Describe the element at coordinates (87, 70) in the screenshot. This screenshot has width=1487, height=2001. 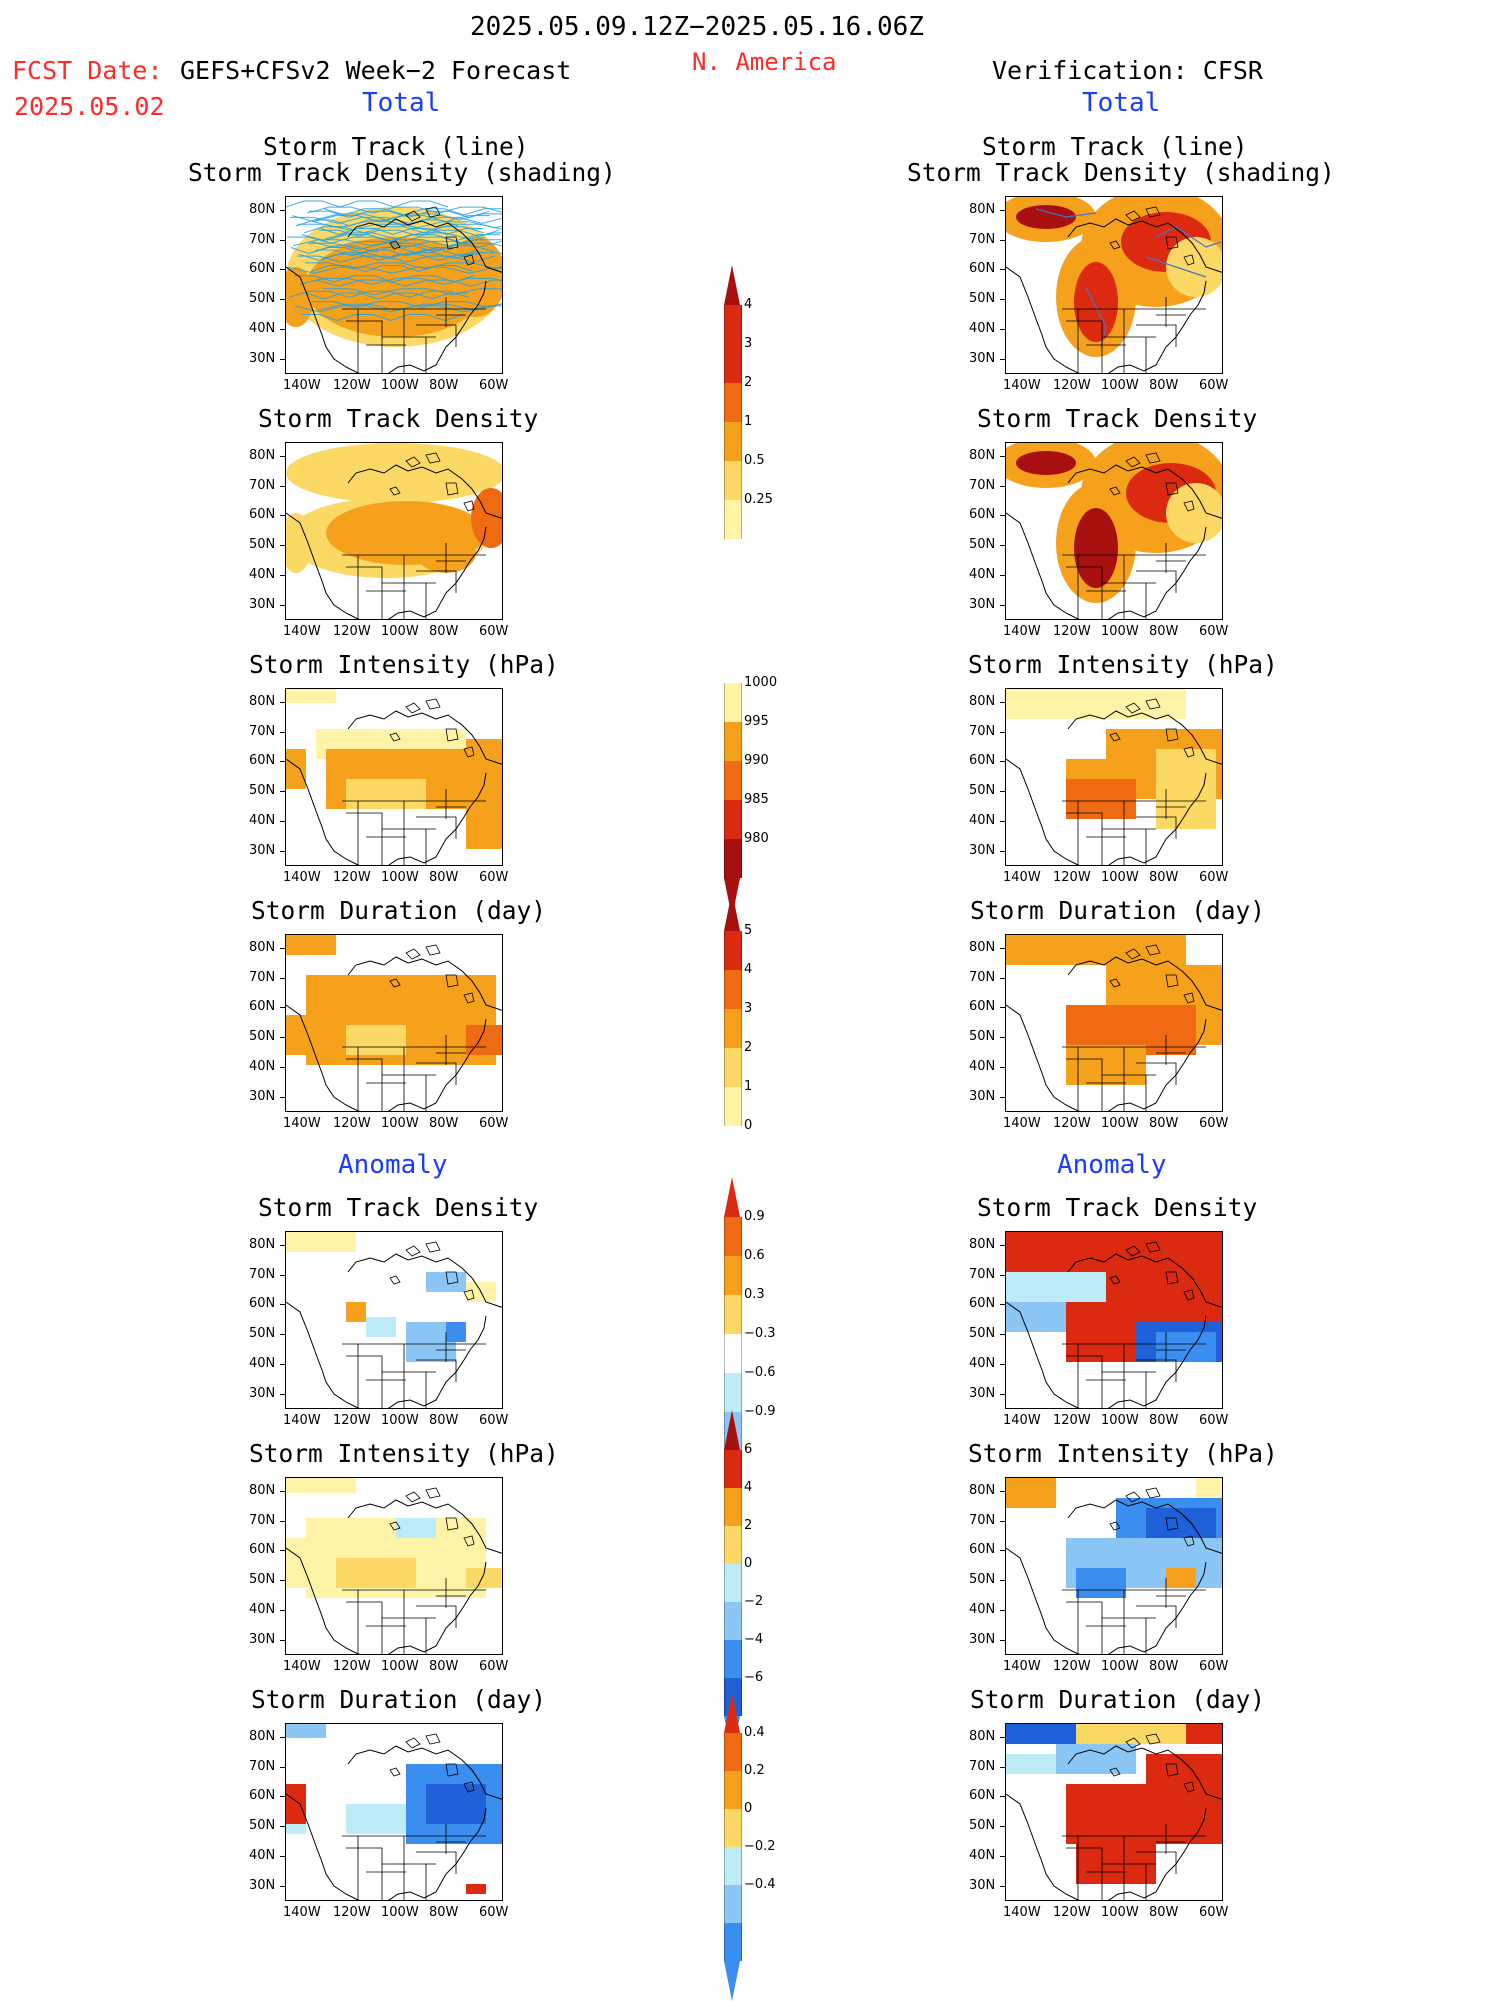
I see `fcst-date-label: FCST Date:` at that location.